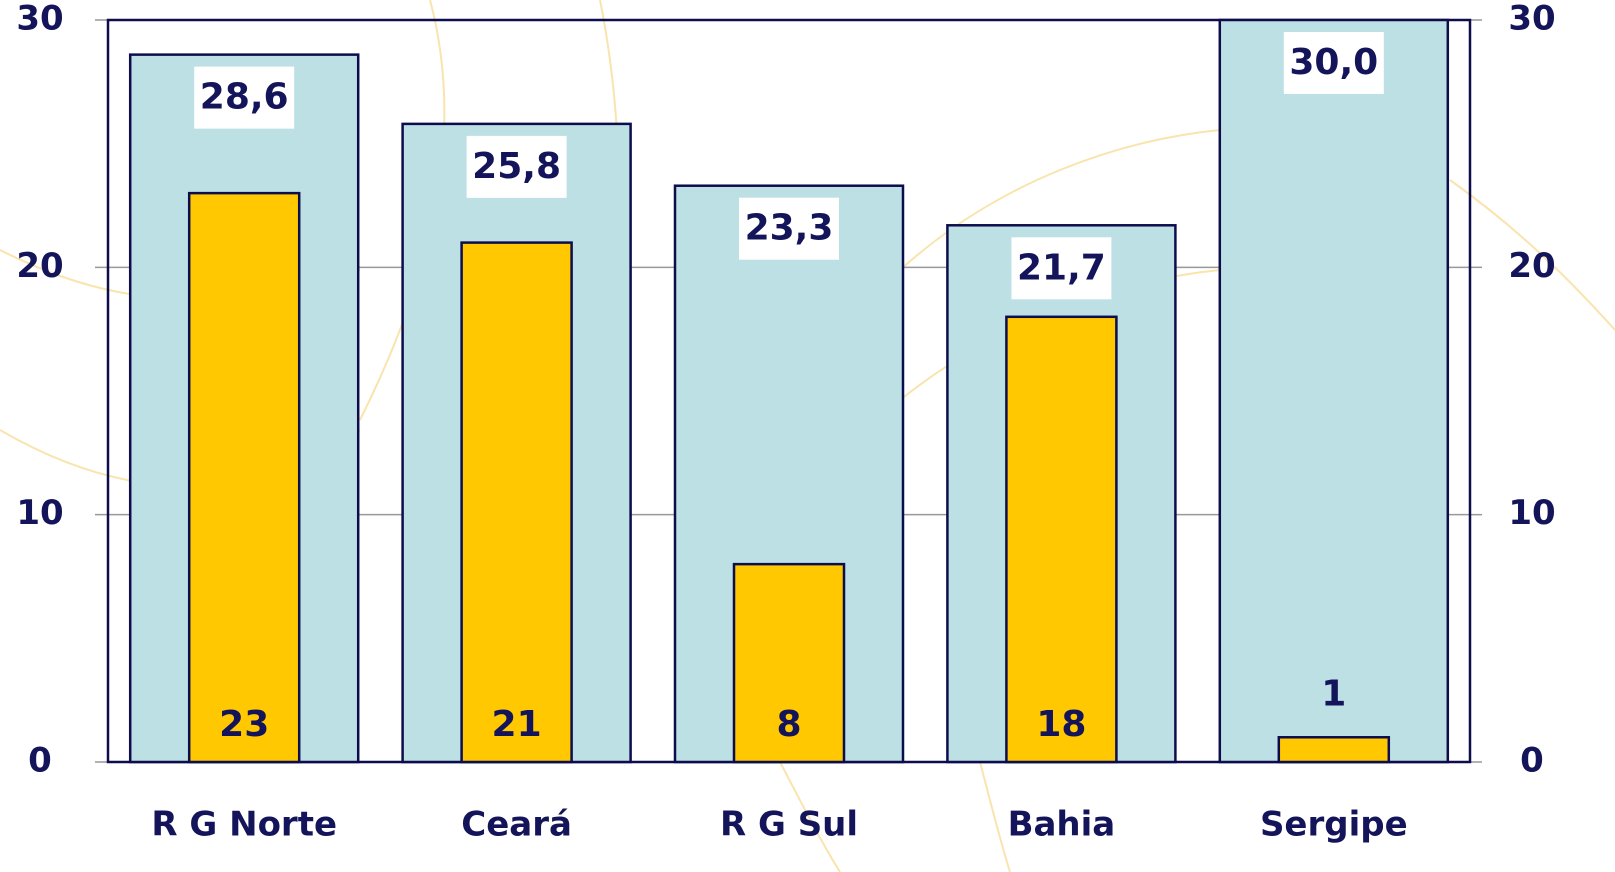  I want to click on x-tick-label: R G Sul, so click(789, 825).